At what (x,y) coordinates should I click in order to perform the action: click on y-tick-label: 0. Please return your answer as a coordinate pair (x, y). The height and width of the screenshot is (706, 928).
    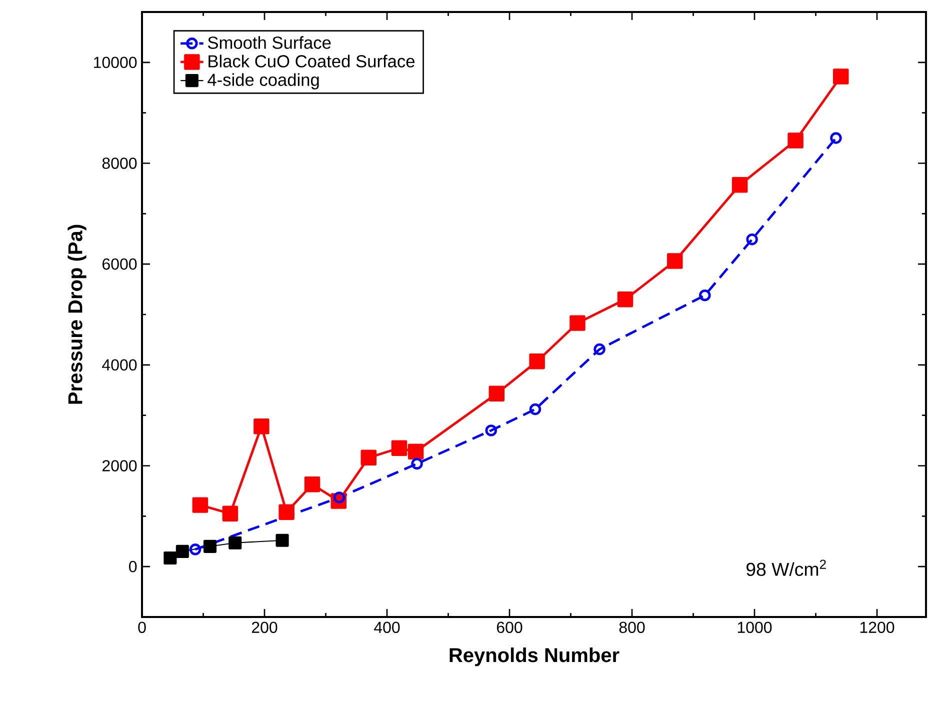
    Looking at the image, I should click on (133, 566).